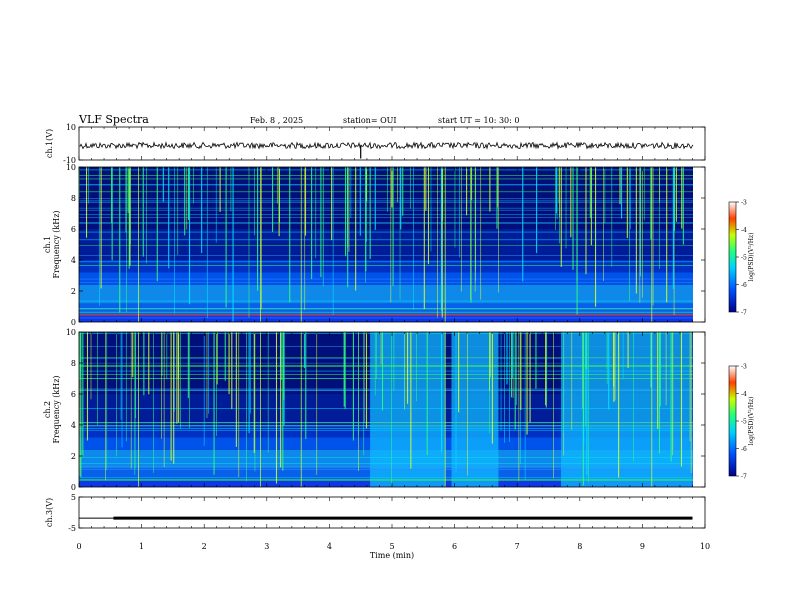 Image resolution: width=792 pixels, height=612 pixels. I want to click on x-tick-label: 3, so click(266, 546).